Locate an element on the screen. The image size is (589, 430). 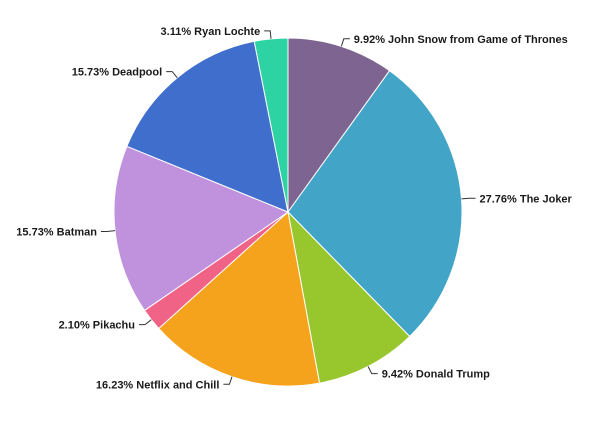
slice-label-netflix-and-chill: 16.23% Netflix and Chill is located at coordinates (157, 385).